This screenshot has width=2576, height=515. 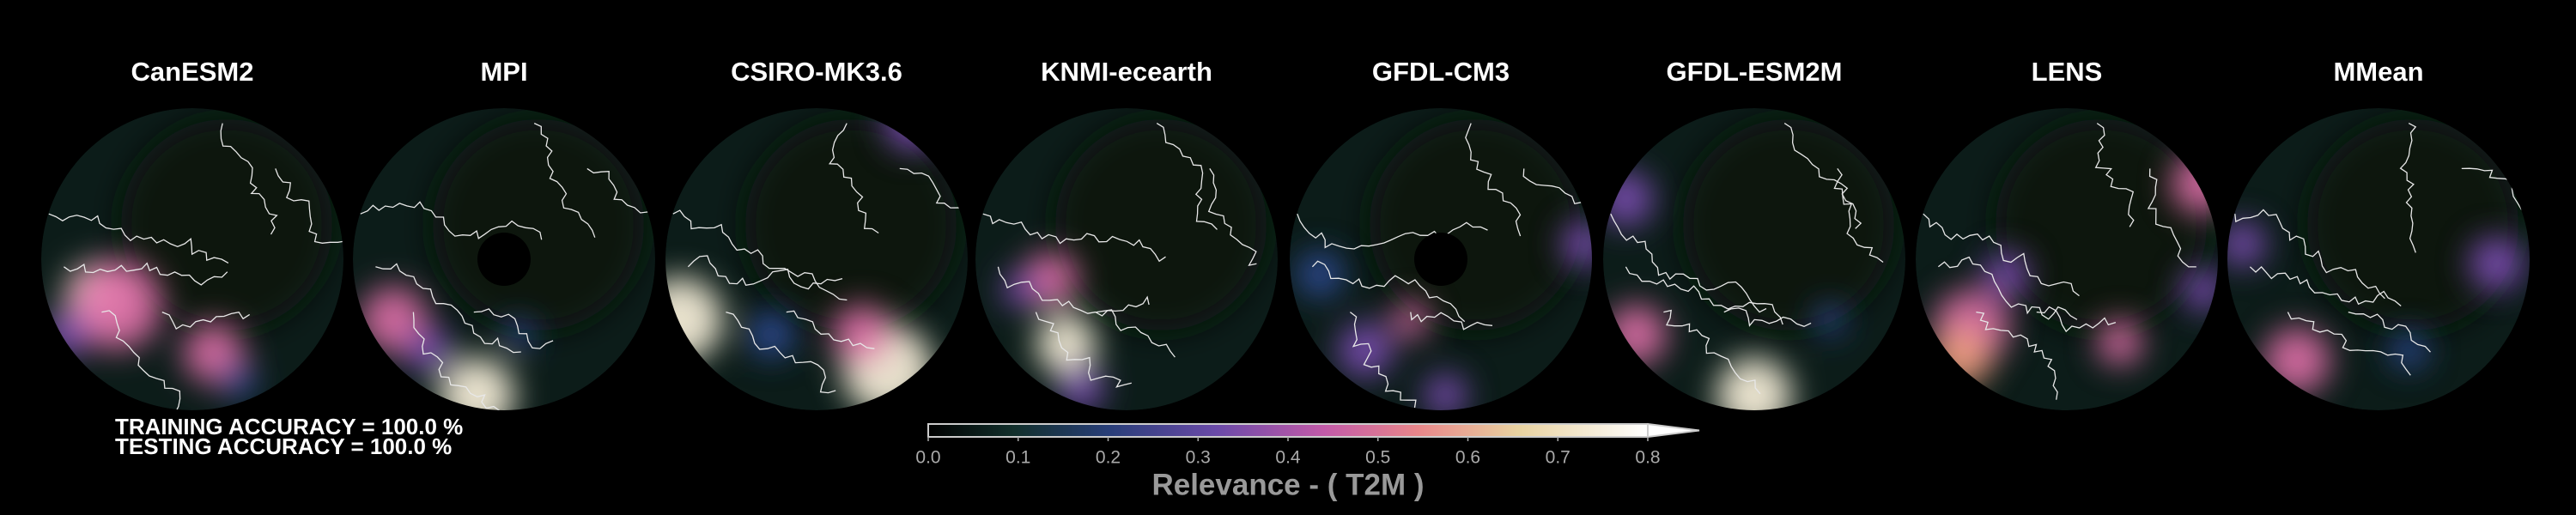 I want to click on panel-title: GFDL-CM3, so click(x=1441, y=72).